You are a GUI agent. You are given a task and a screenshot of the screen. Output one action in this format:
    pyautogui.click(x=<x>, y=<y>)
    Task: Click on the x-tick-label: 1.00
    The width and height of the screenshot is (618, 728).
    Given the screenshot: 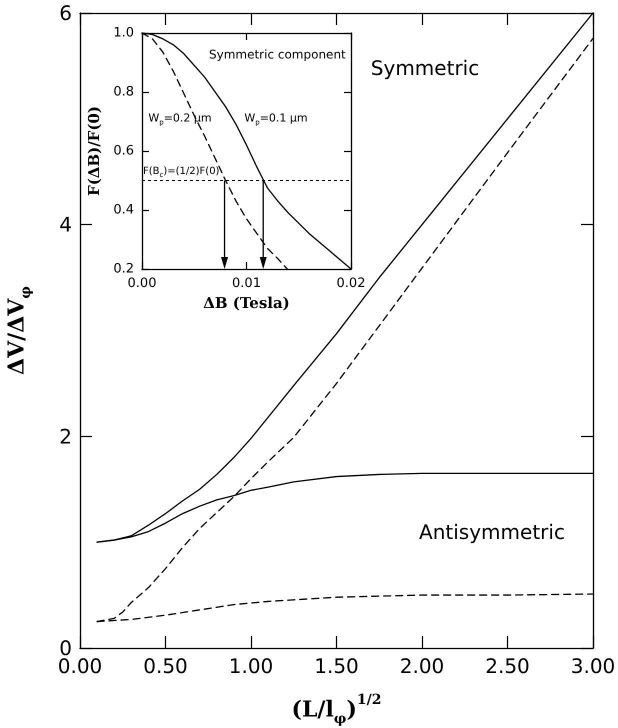 What is the action you would take?
    pyautogui.click(x=251, y=666)
    